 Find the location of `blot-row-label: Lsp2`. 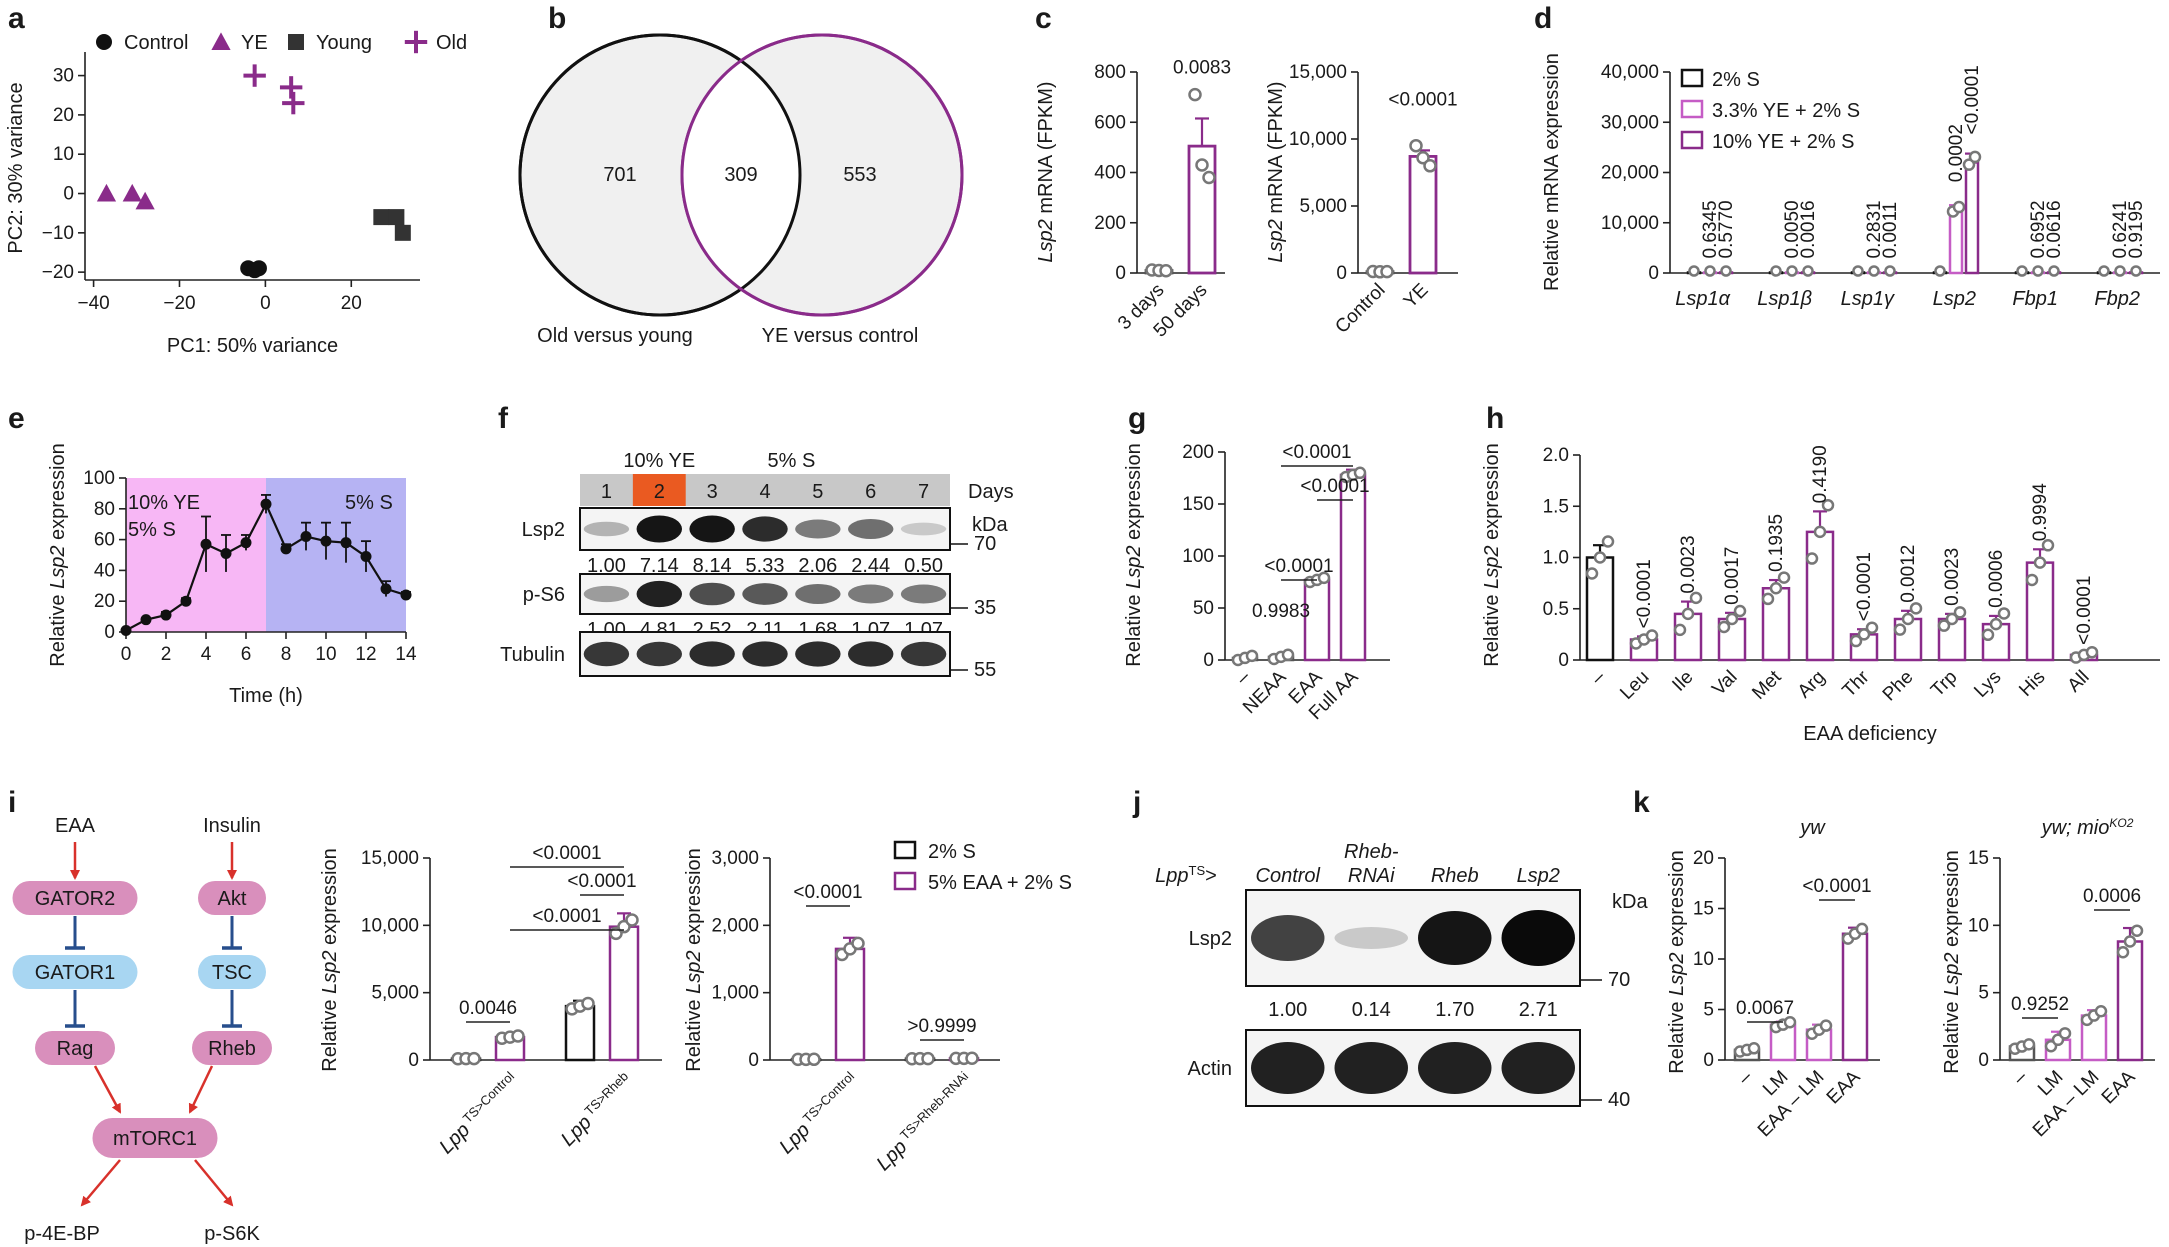

blot-row-label: Lsp2 is located at coordinates (543, 530).